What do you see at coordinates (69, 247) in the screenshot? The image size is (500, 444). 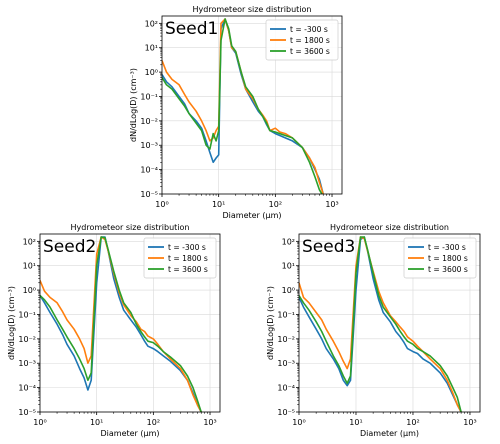 I see `panel-label: Seed2` at bounding box center [69, 247].